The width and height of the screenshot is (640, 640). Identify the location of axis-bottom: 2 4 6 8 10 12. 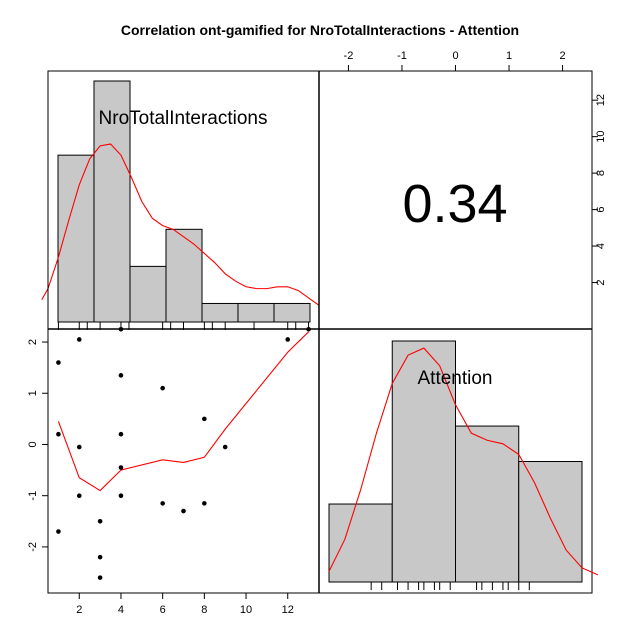
(185, 604).